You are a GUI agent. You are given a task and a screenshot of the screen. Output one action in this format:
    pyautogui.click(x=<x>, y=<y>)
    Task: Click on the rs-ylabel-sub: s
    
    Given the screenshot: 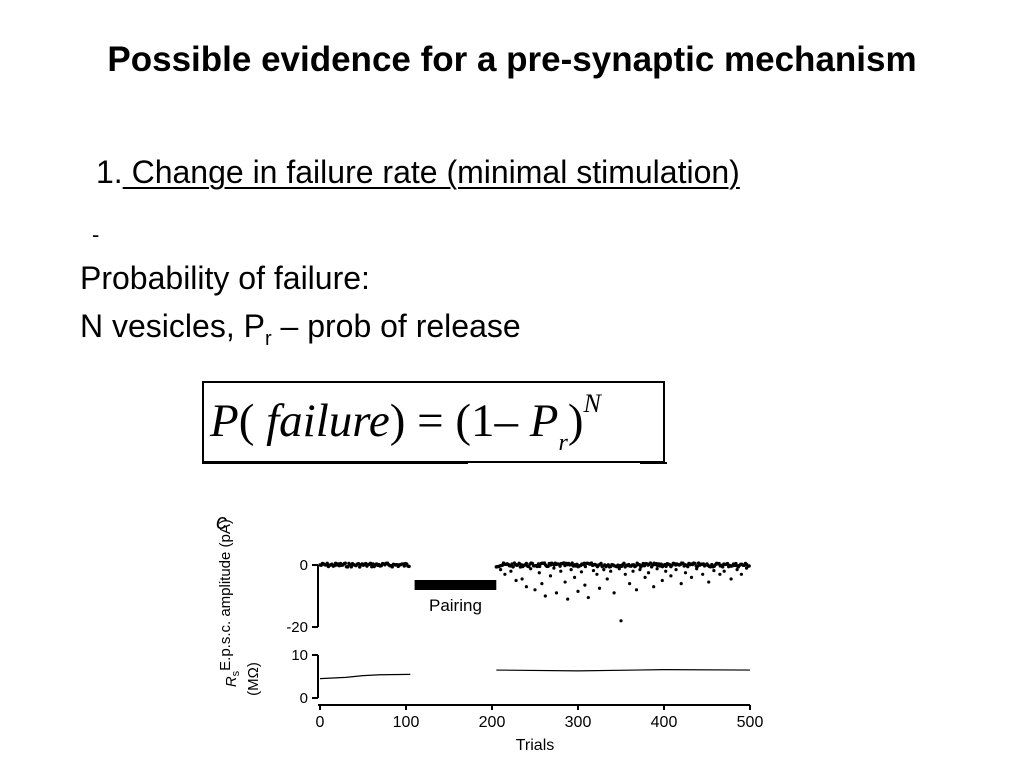 What is the action you would take?
    pyautogui.click(x=236, y=673)
    